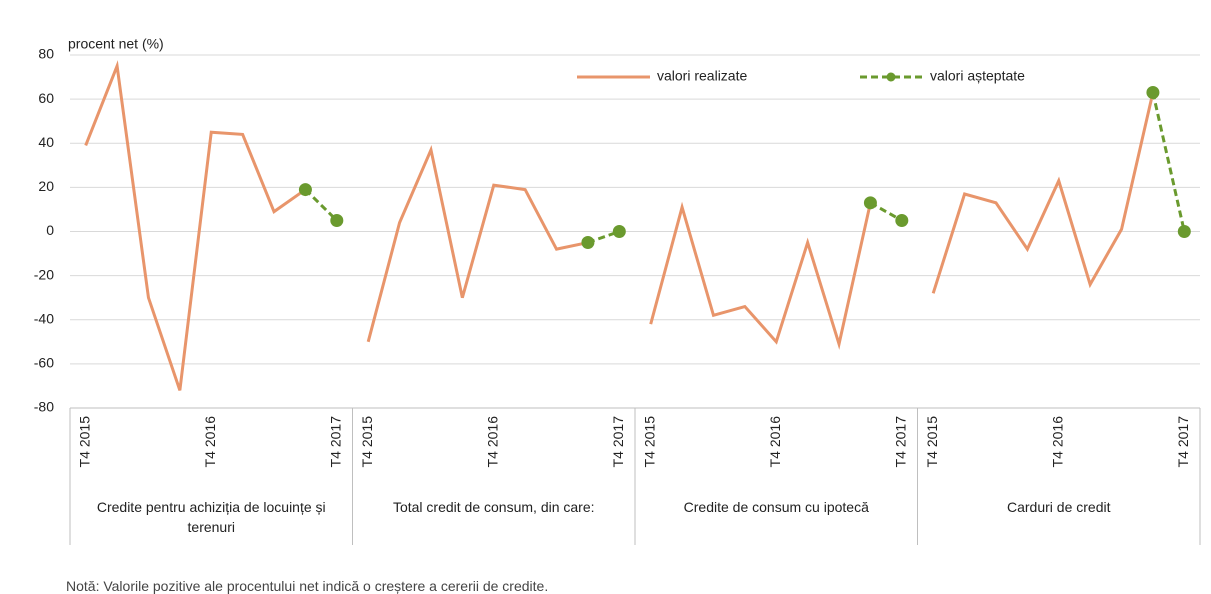 The width and height of the screenshot is (1211, 594). Describe the element at coordinates (44, 274) in the screenshot. I see `y-tick-label: -20` at that location.